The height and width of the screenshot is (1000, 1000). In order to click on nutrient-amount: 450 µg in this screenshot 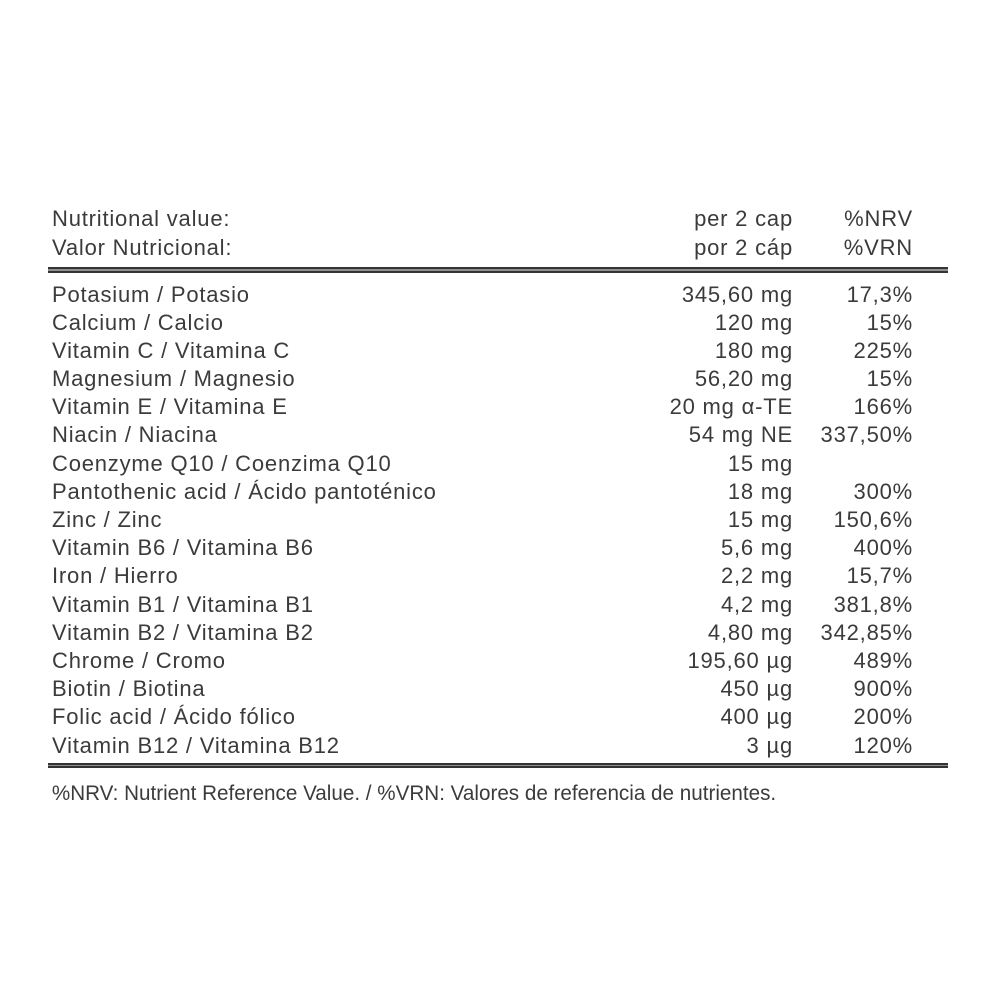, I will do `click(756, 689)`.